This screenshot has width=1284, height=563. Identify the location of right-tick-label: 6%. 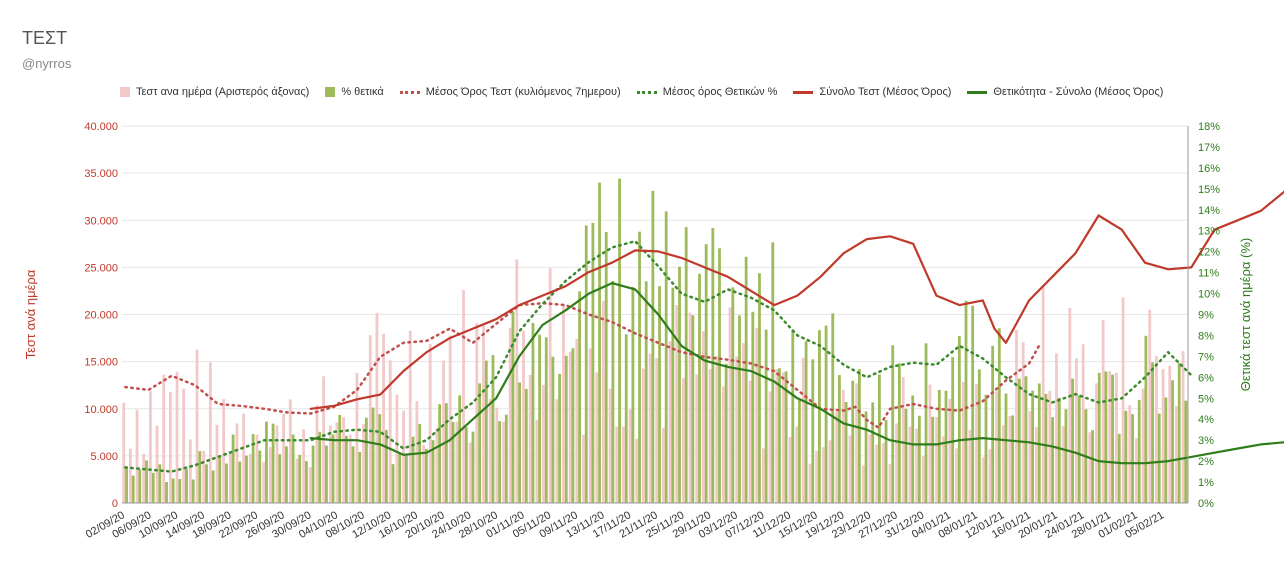
(1206, 378).